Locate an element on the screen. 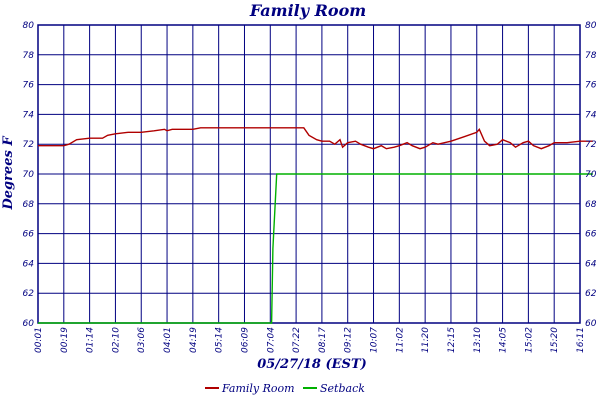 The height and width of the screenshot is (400, 600). y-tick-label-left: 72 is located at coordinates (29, 145).